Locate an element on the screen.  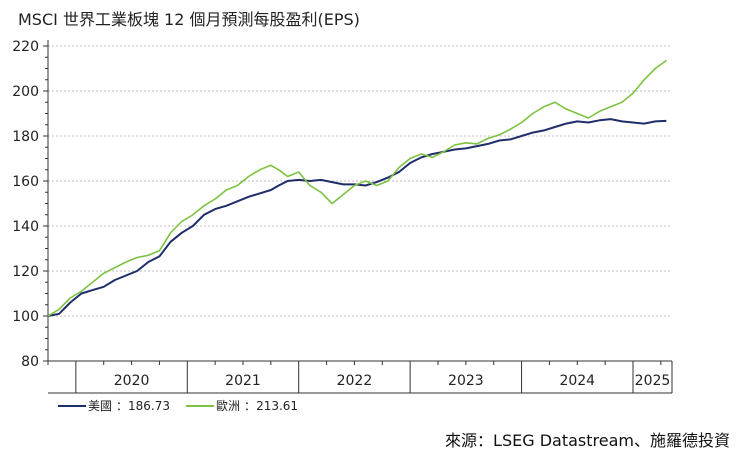
legend-sep-europe: ： is located at coordinates (250, 406).